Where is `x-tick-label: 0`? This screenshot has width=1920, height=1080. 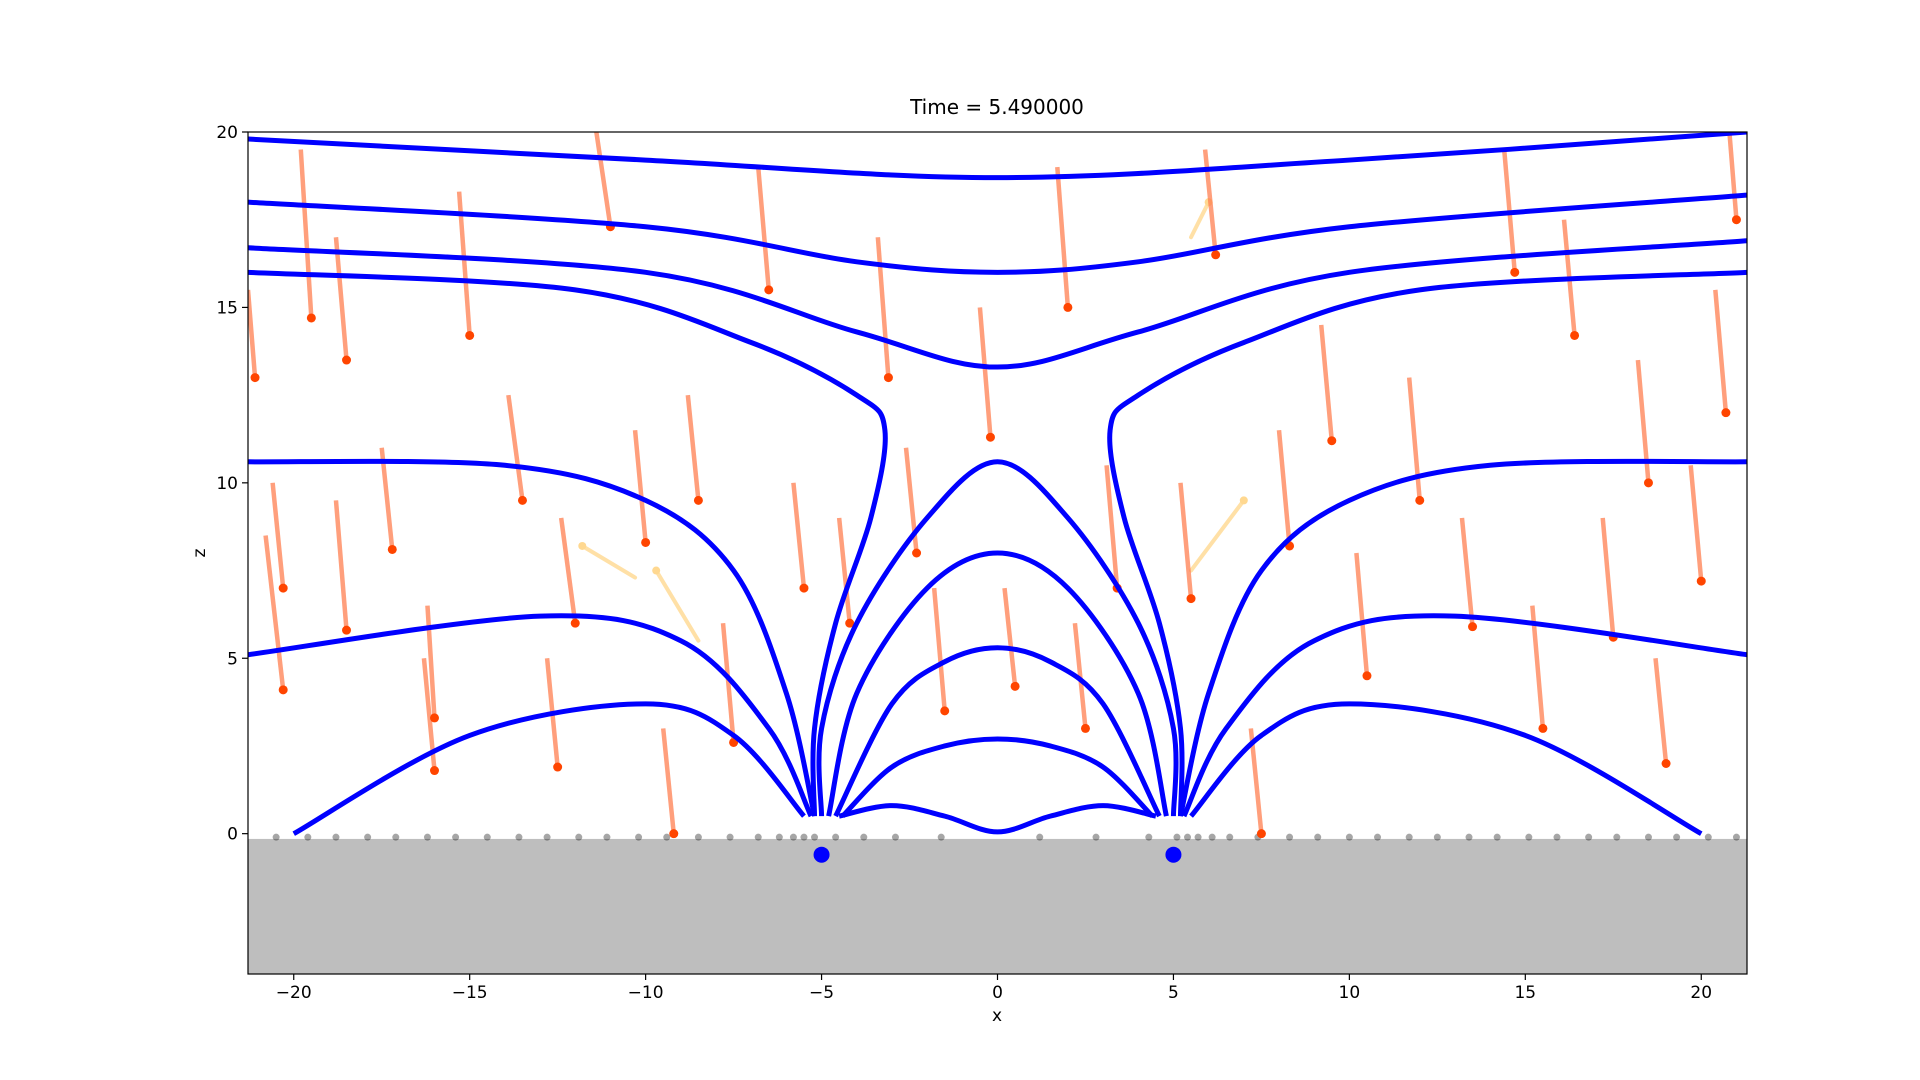
x-tick-label: 0 is located at coordinates (997, 993).